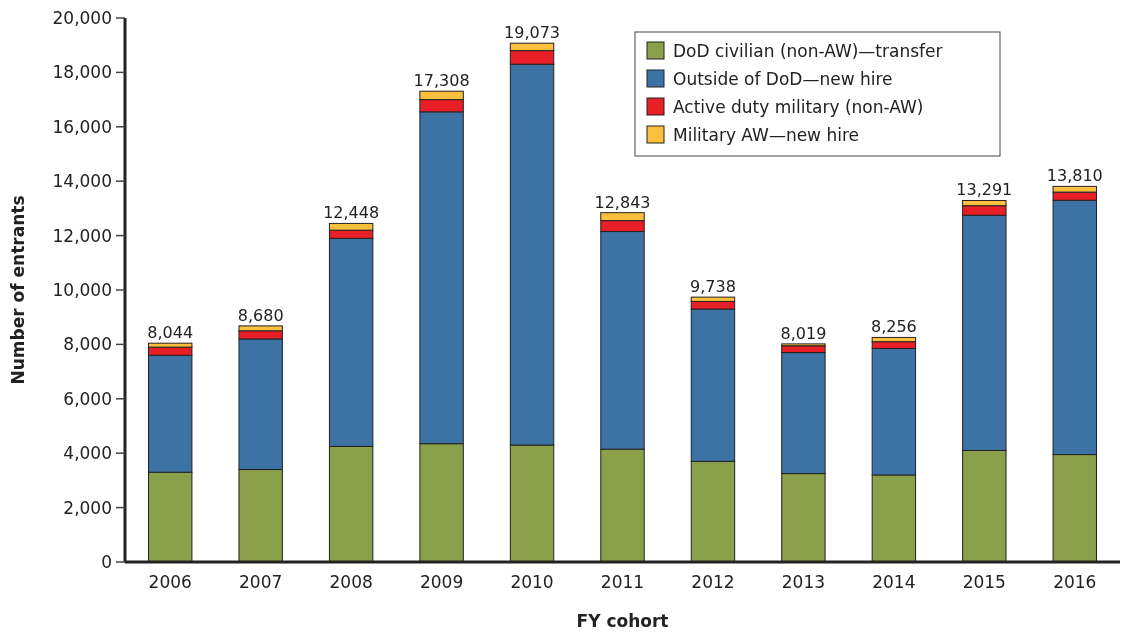 The height and width of the screenshot is (635, 1140). I want to click on y-tick-label: 14,000, so click(82, 181).